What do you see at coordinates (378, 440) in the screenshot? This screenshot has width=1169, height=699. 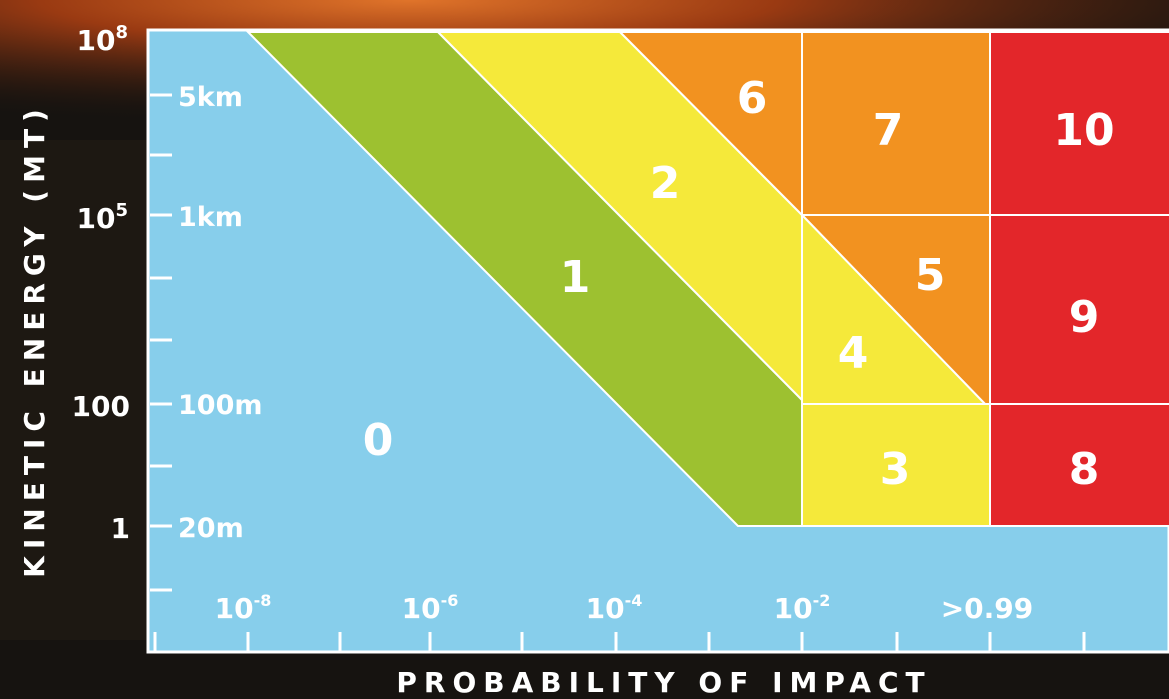 I see `zone-label-0: 0` at bounding box center [378, 440].